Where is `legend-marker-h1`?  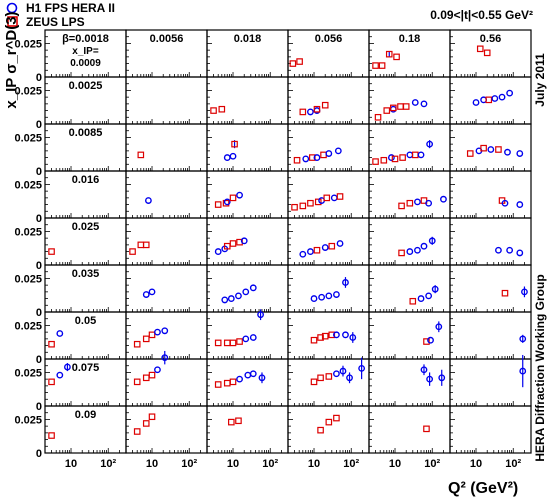
legend-marker-h1 is located at coordinates (12, 8).